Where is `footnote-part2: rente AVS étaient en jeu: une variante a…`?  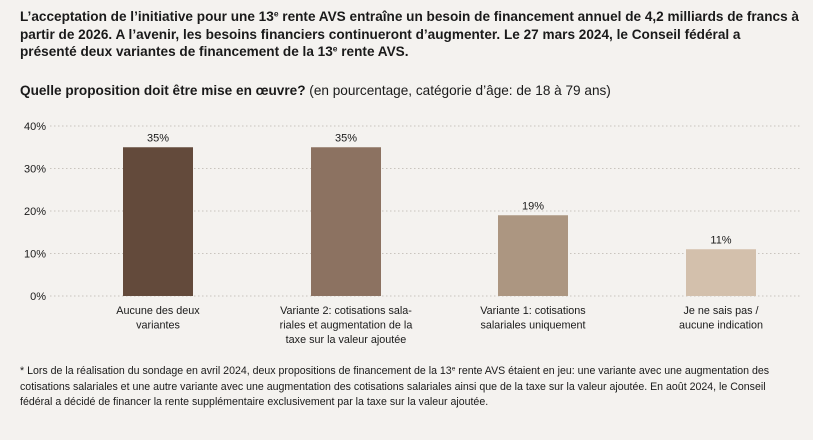
footnote-part2: rente AVS étaient en jeu: une variante a… is located at coordinates (395, 386).